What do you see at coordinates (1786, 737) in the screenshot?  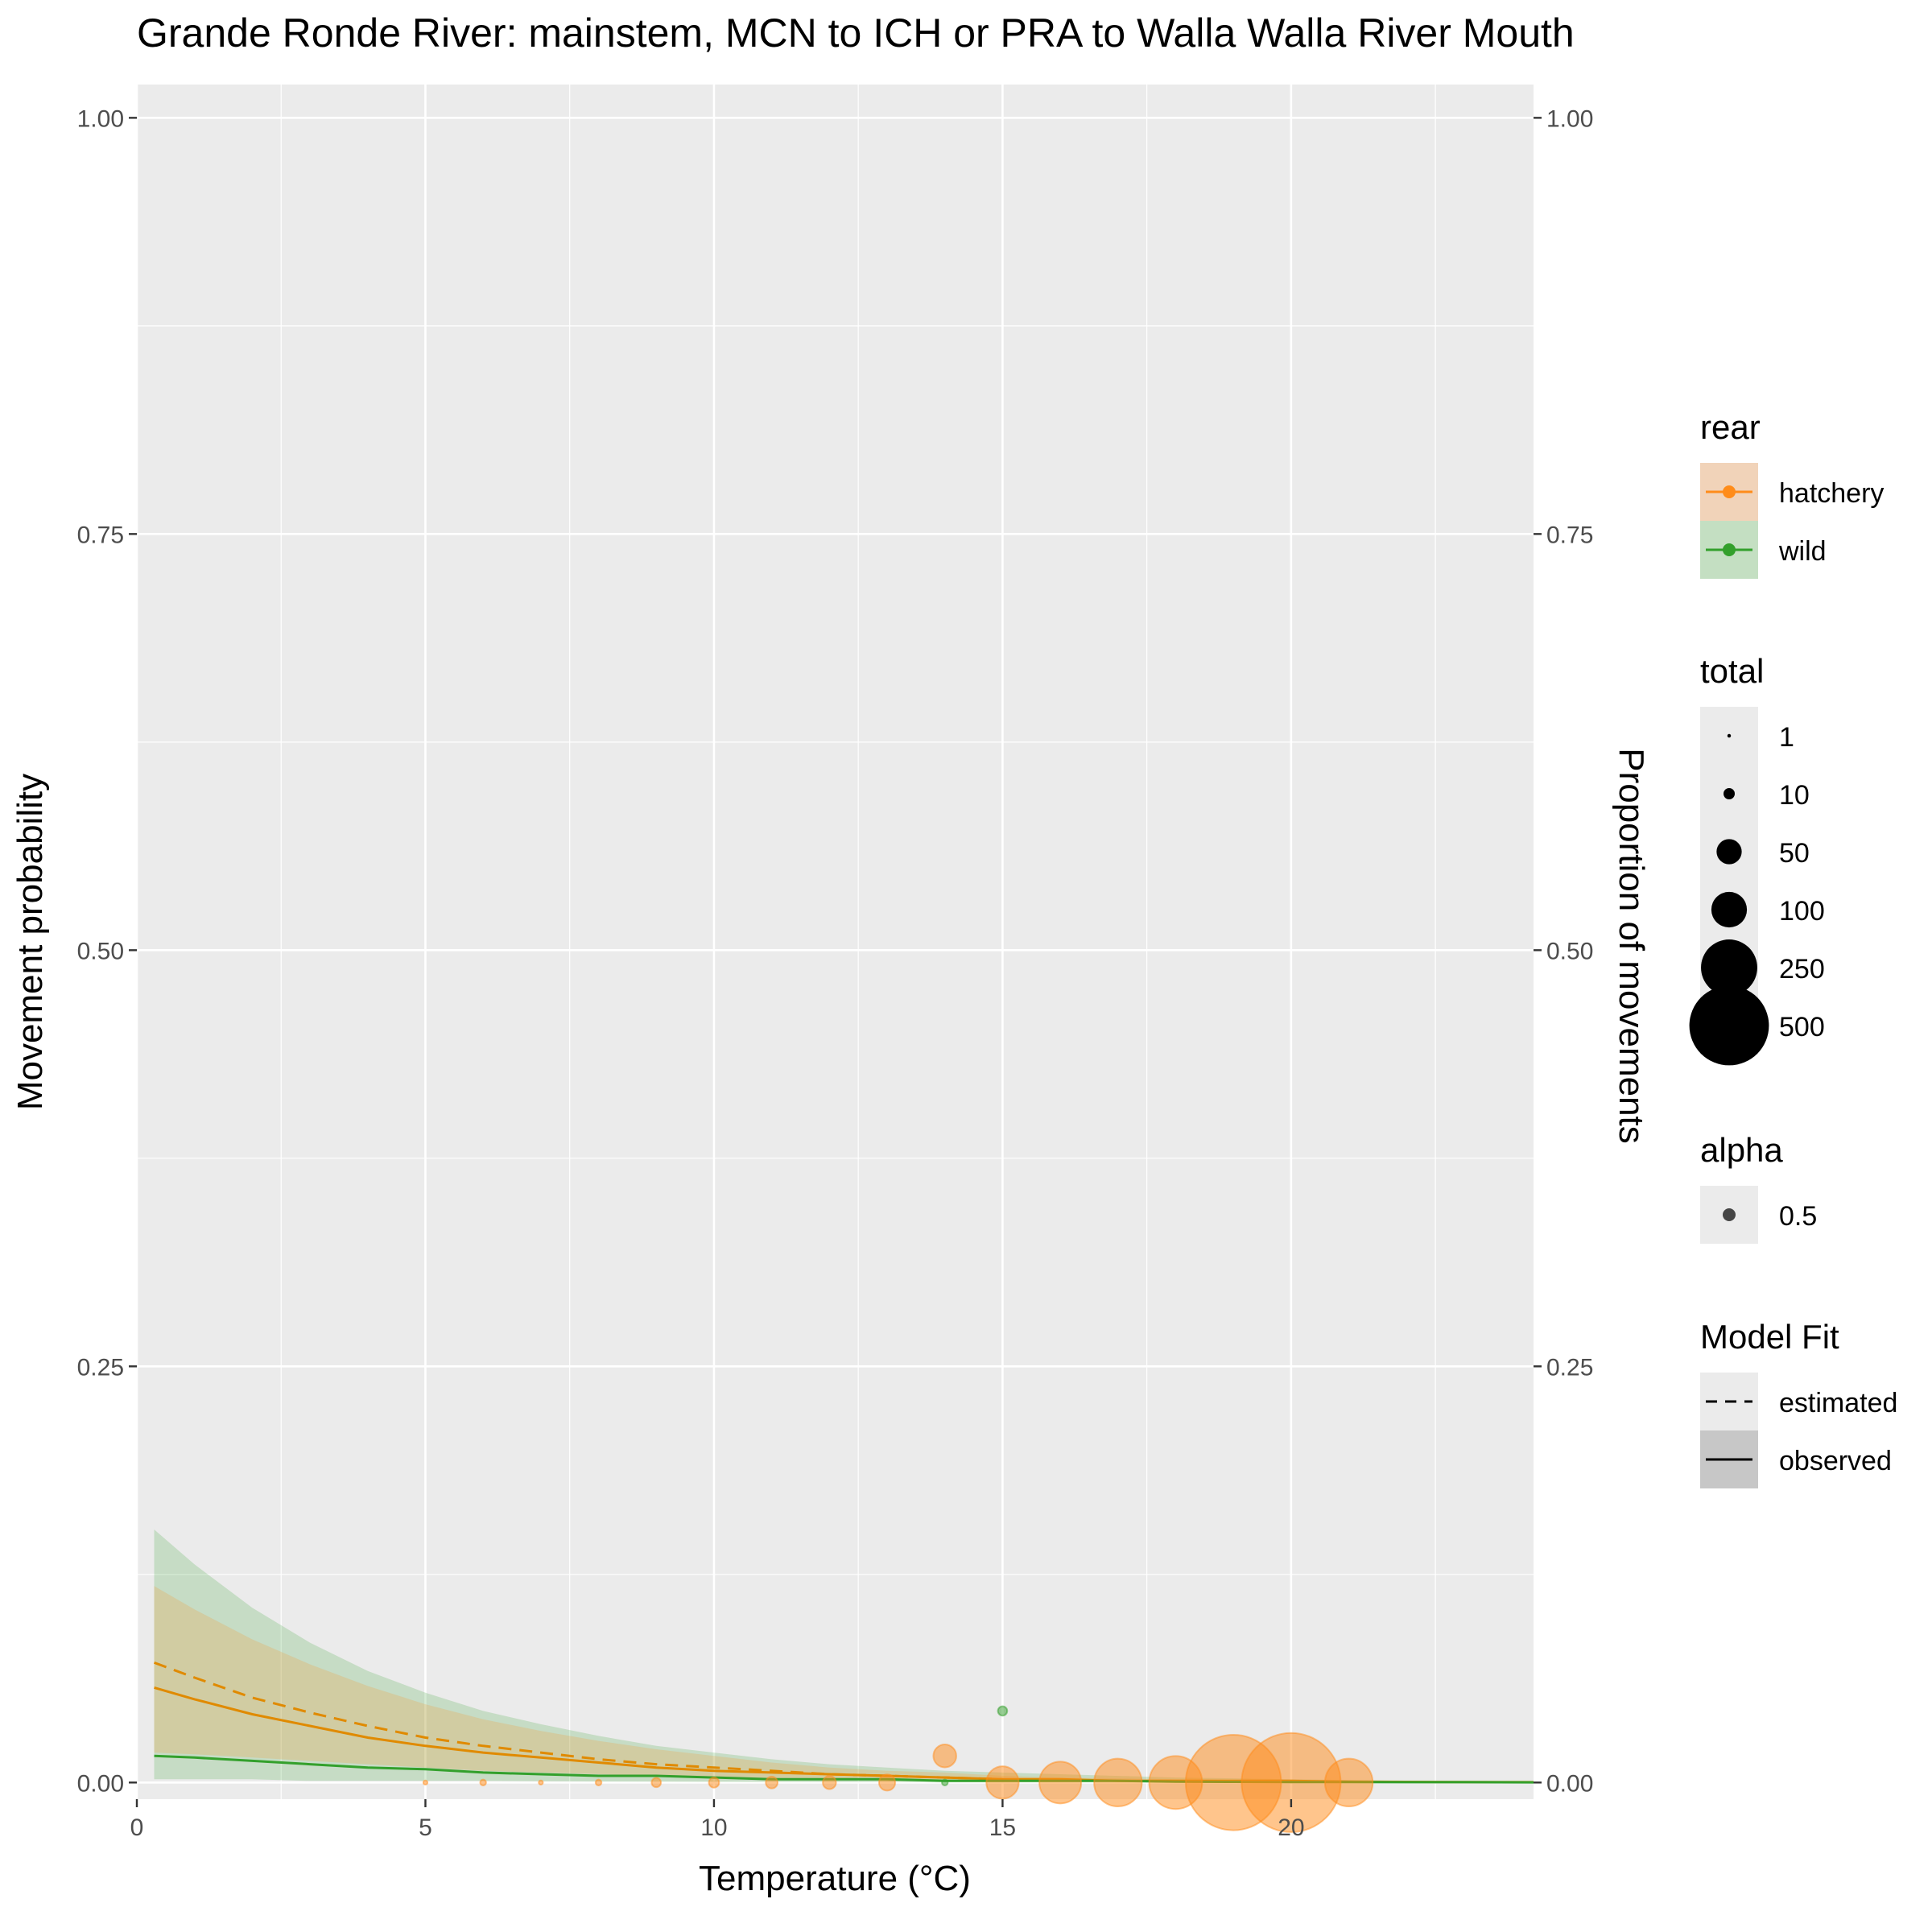 I see `legend-total-label: 1` at bounding box center [1786, 737].